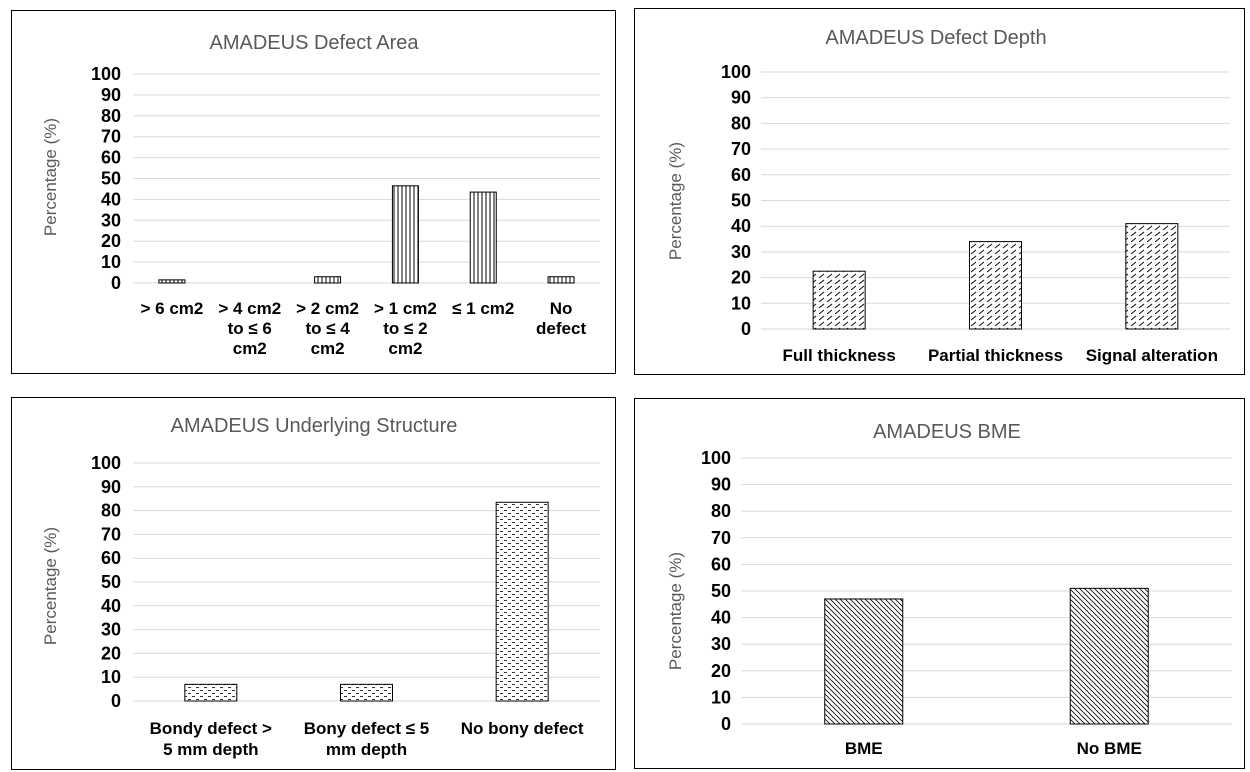 This screenshot has width=1250, height=772. I want to click on x-category-label: BME, so click(864, 748).